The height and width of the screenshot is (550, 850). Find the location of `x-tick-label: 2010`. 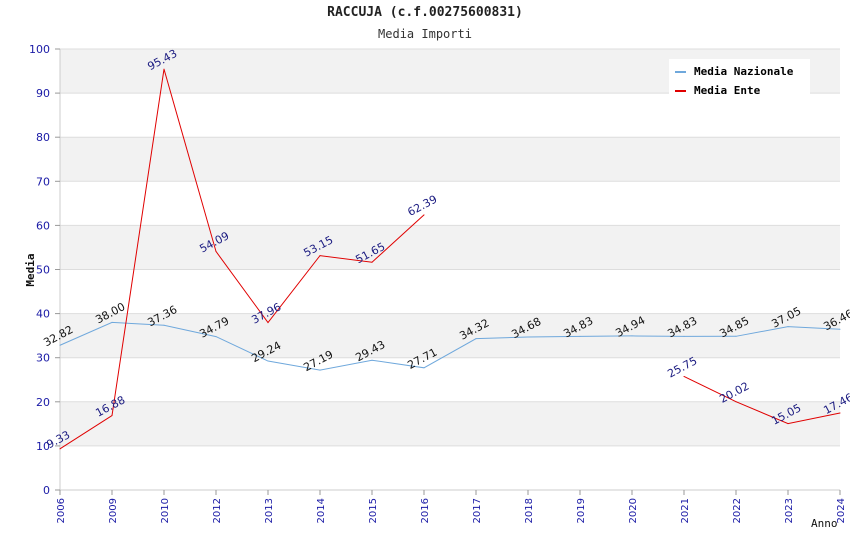

x-tick-label: 2010 is located at coordinates (165, 510).